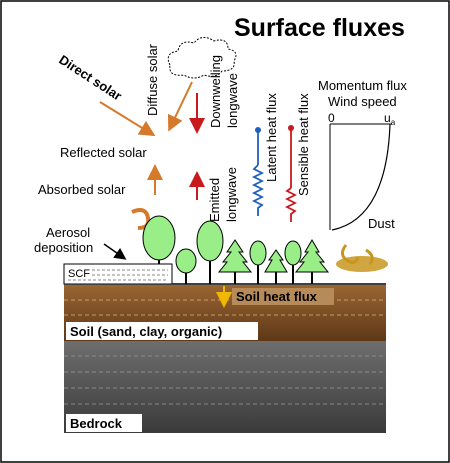  What do you see at coordinates (362, 101) in the screenshot?
I see `wind-speed-label: Wind speed` at bounding box center [362, 101].